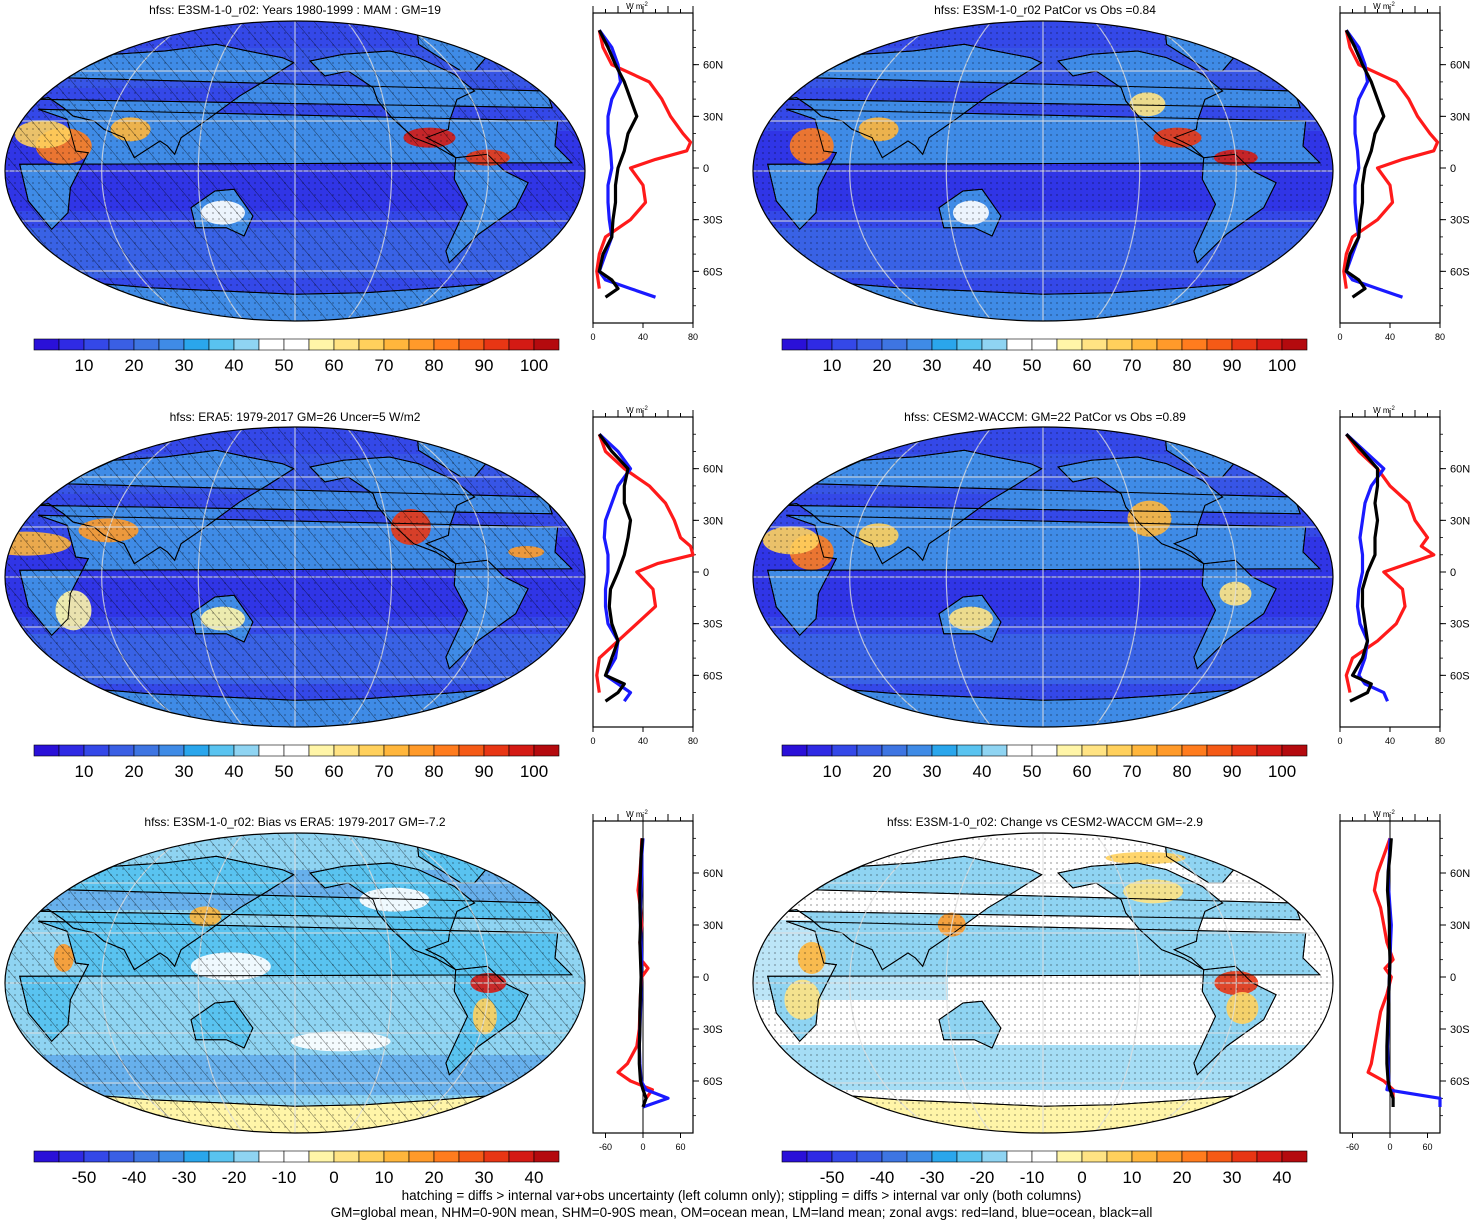 The height and width of the screenshot is (1221, 1483). What do you see at coordinates (334, 771) in the screenshot?
I see `colorbar-label: 60` at bounding box center [334, 771].